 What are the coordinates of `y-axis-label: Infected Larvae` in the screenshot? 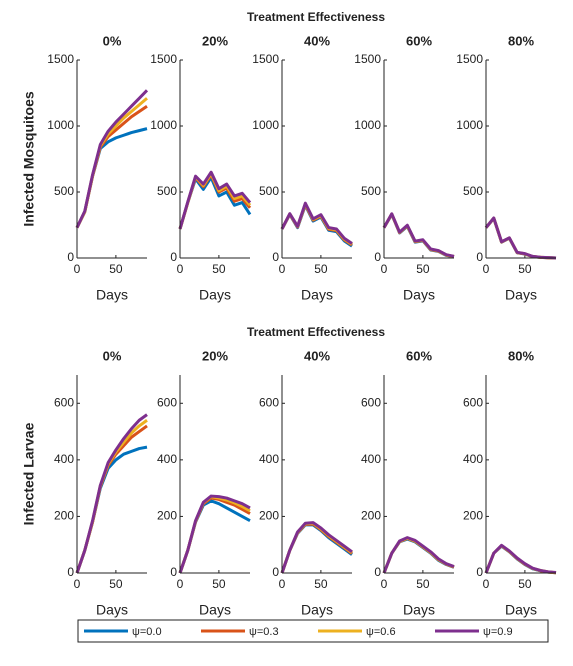 It's located at (29, 473).